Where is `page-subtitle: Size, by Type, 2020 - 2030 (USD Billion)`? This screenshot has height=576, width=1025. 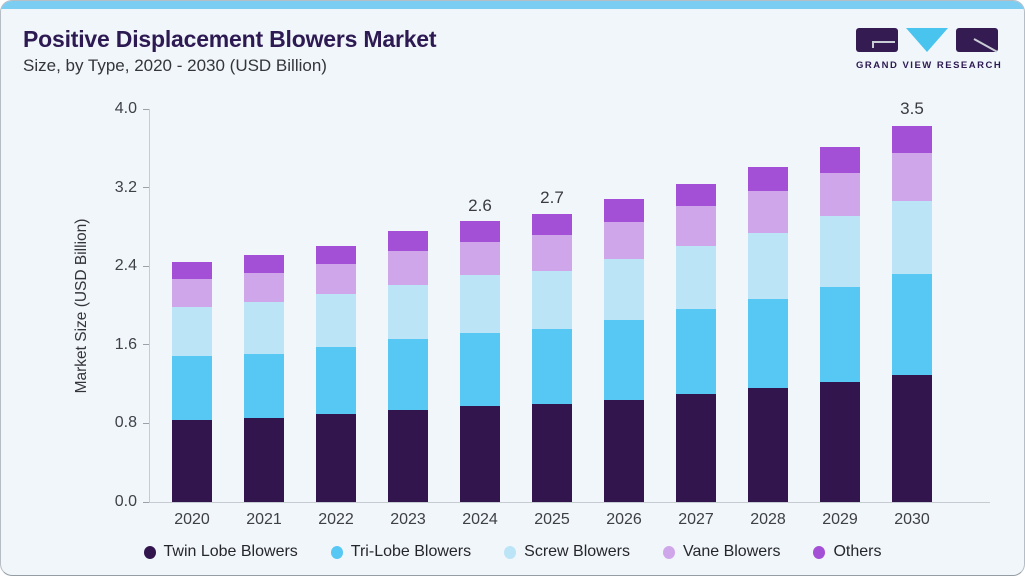 page-subtitle: Size, by Type, 2020 - 2030 (USD Billion) is located at coordinates (175, 65).